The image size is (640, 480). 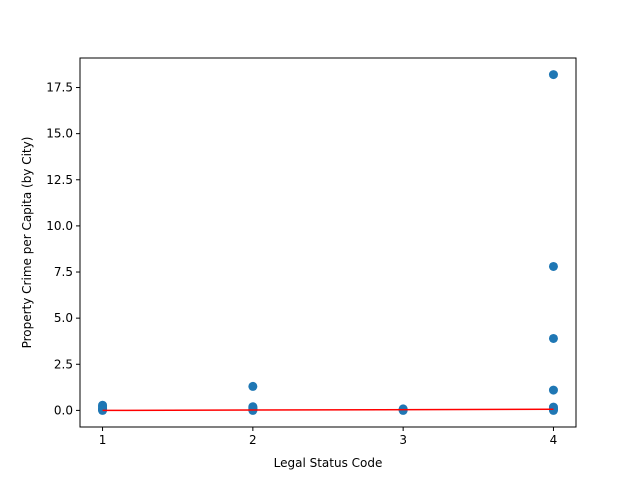 I want to click on y-tick-label: 7.5, so click(x=63, y=272).